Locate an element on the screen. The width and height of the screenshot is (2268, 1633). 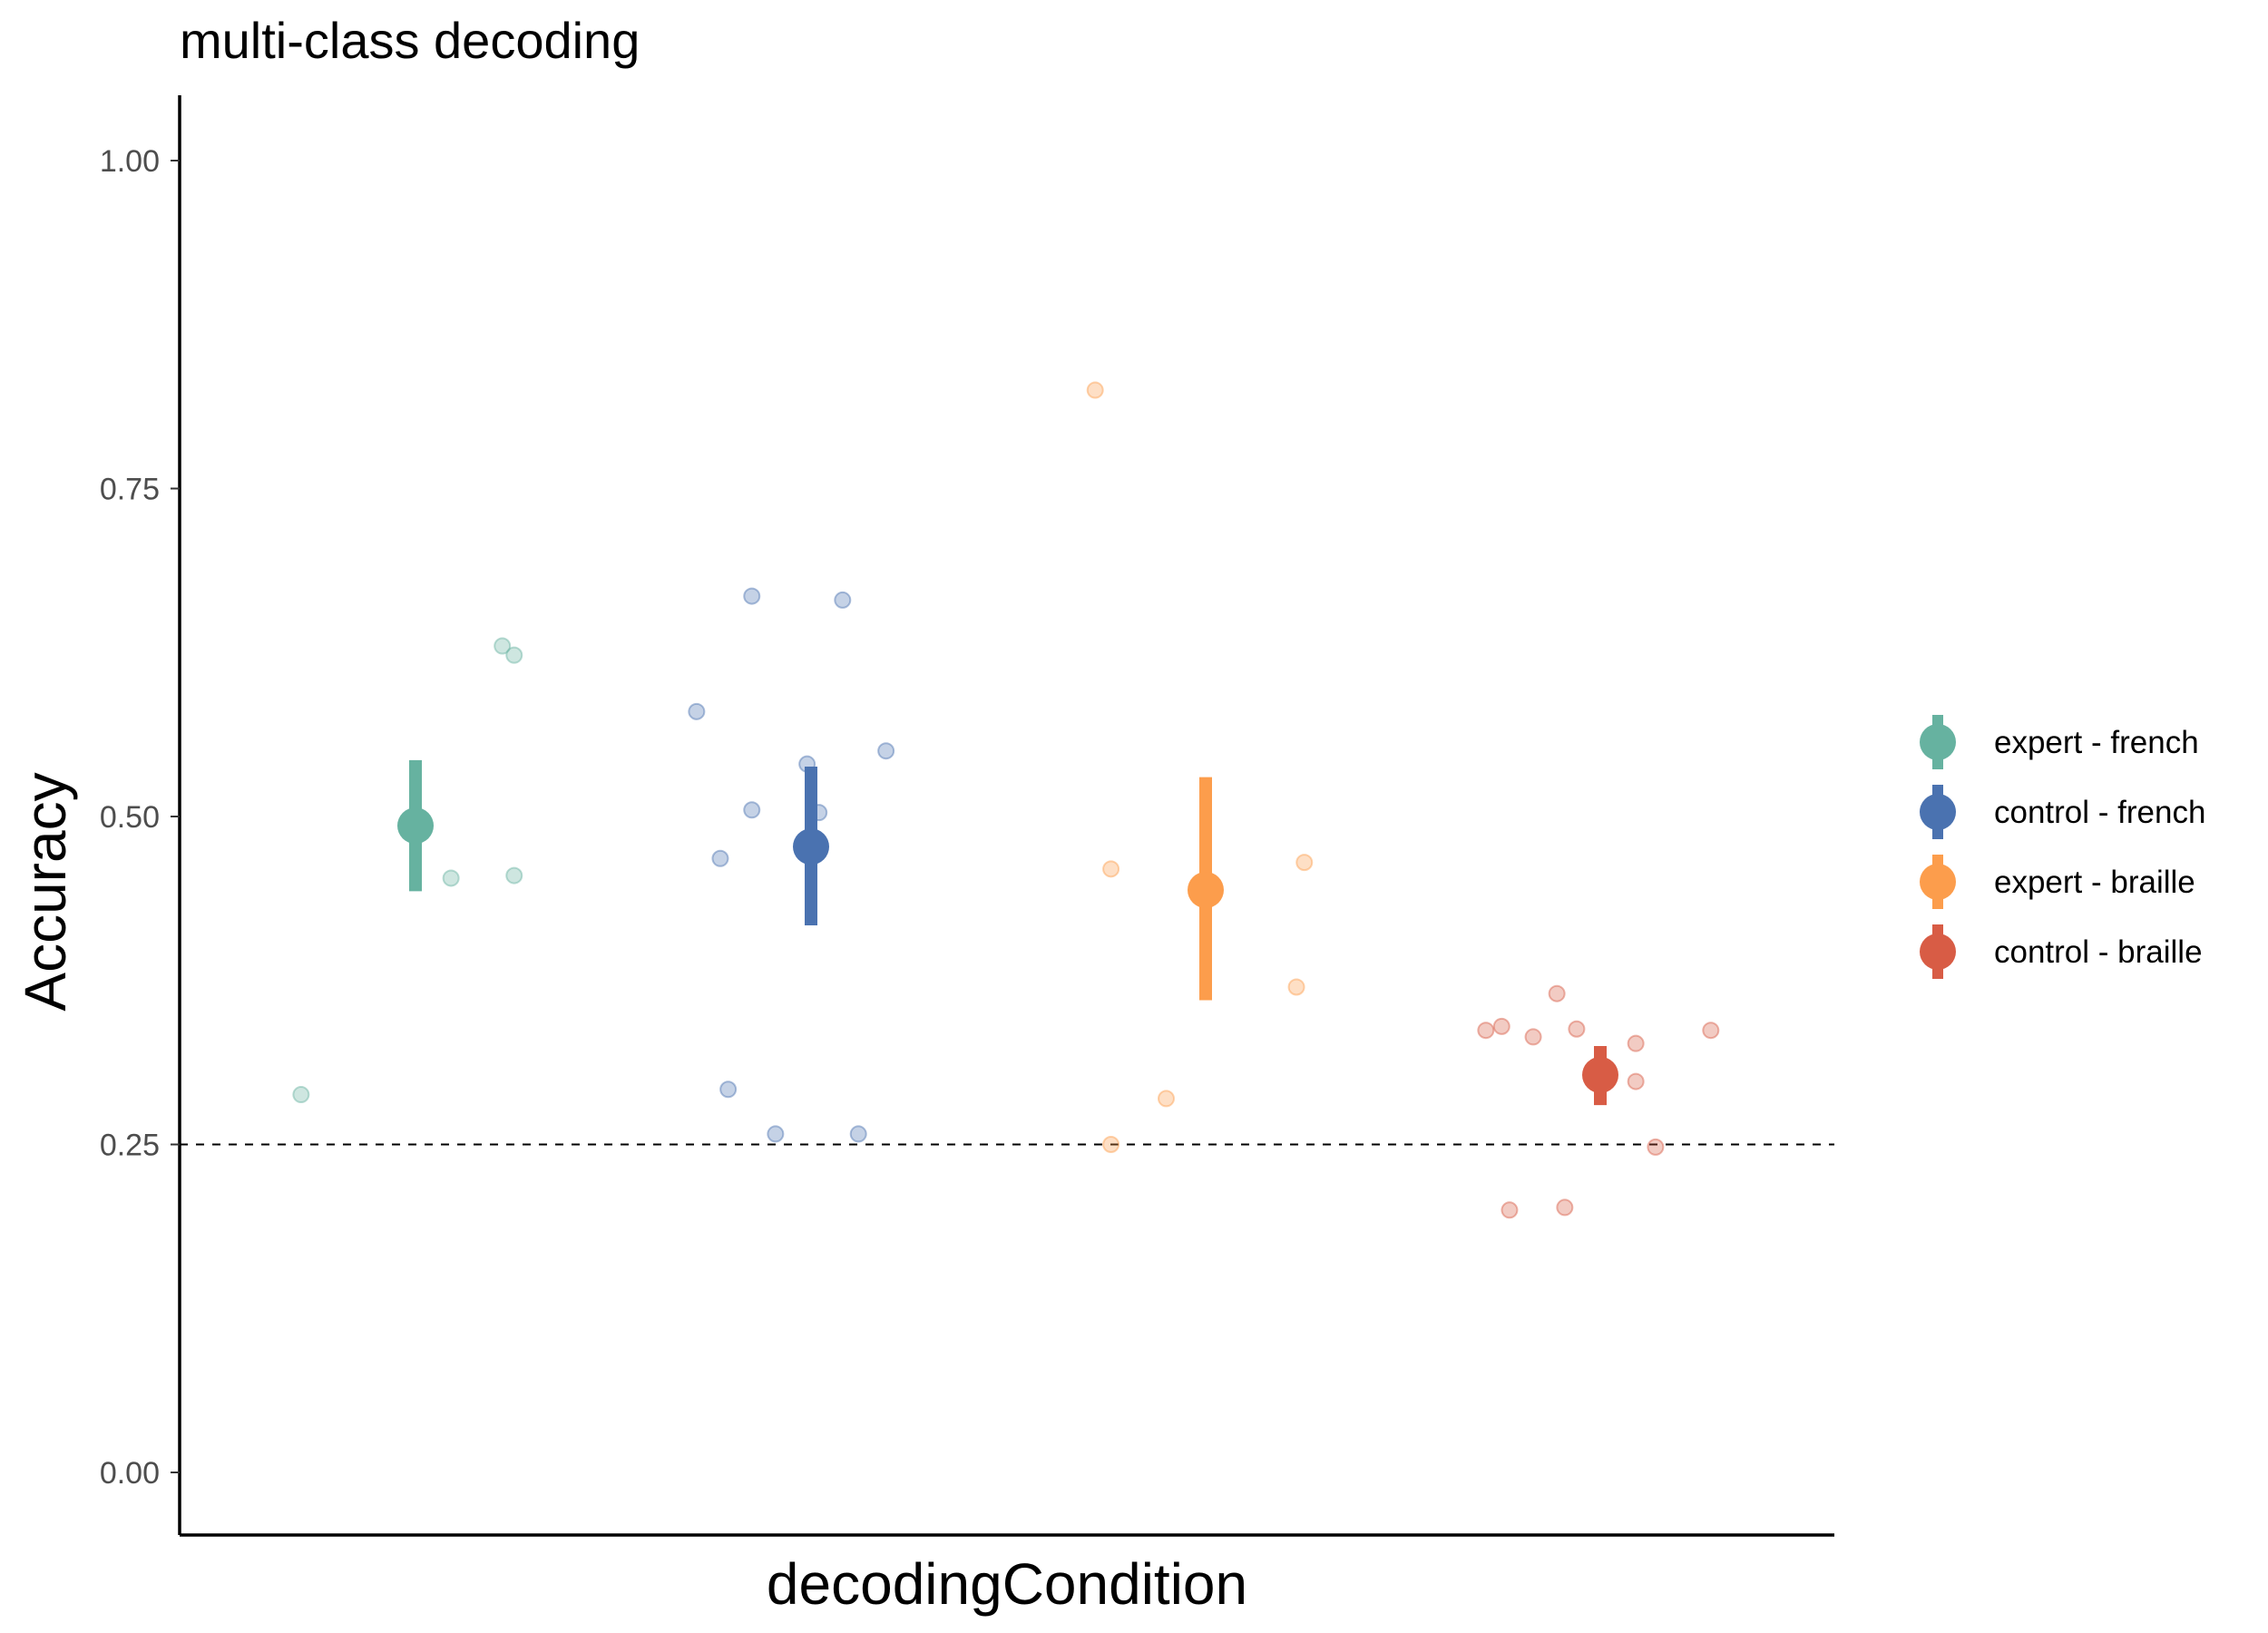
legend-label: expert - french is located at coordinates (2096, 742).